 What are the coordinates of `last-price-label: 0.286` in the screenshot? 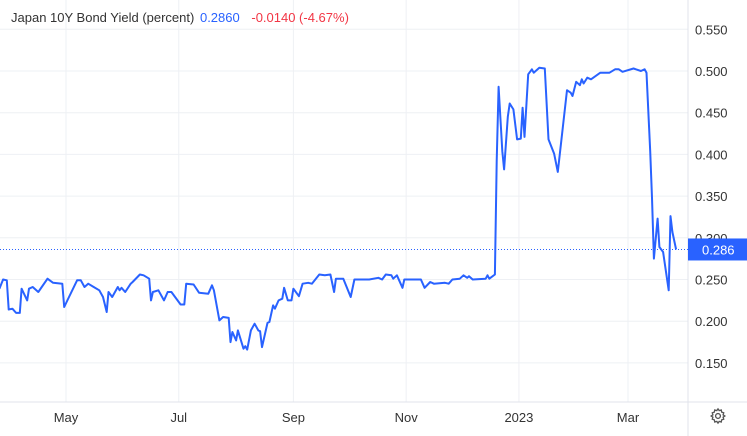 It's located at (718, 249).